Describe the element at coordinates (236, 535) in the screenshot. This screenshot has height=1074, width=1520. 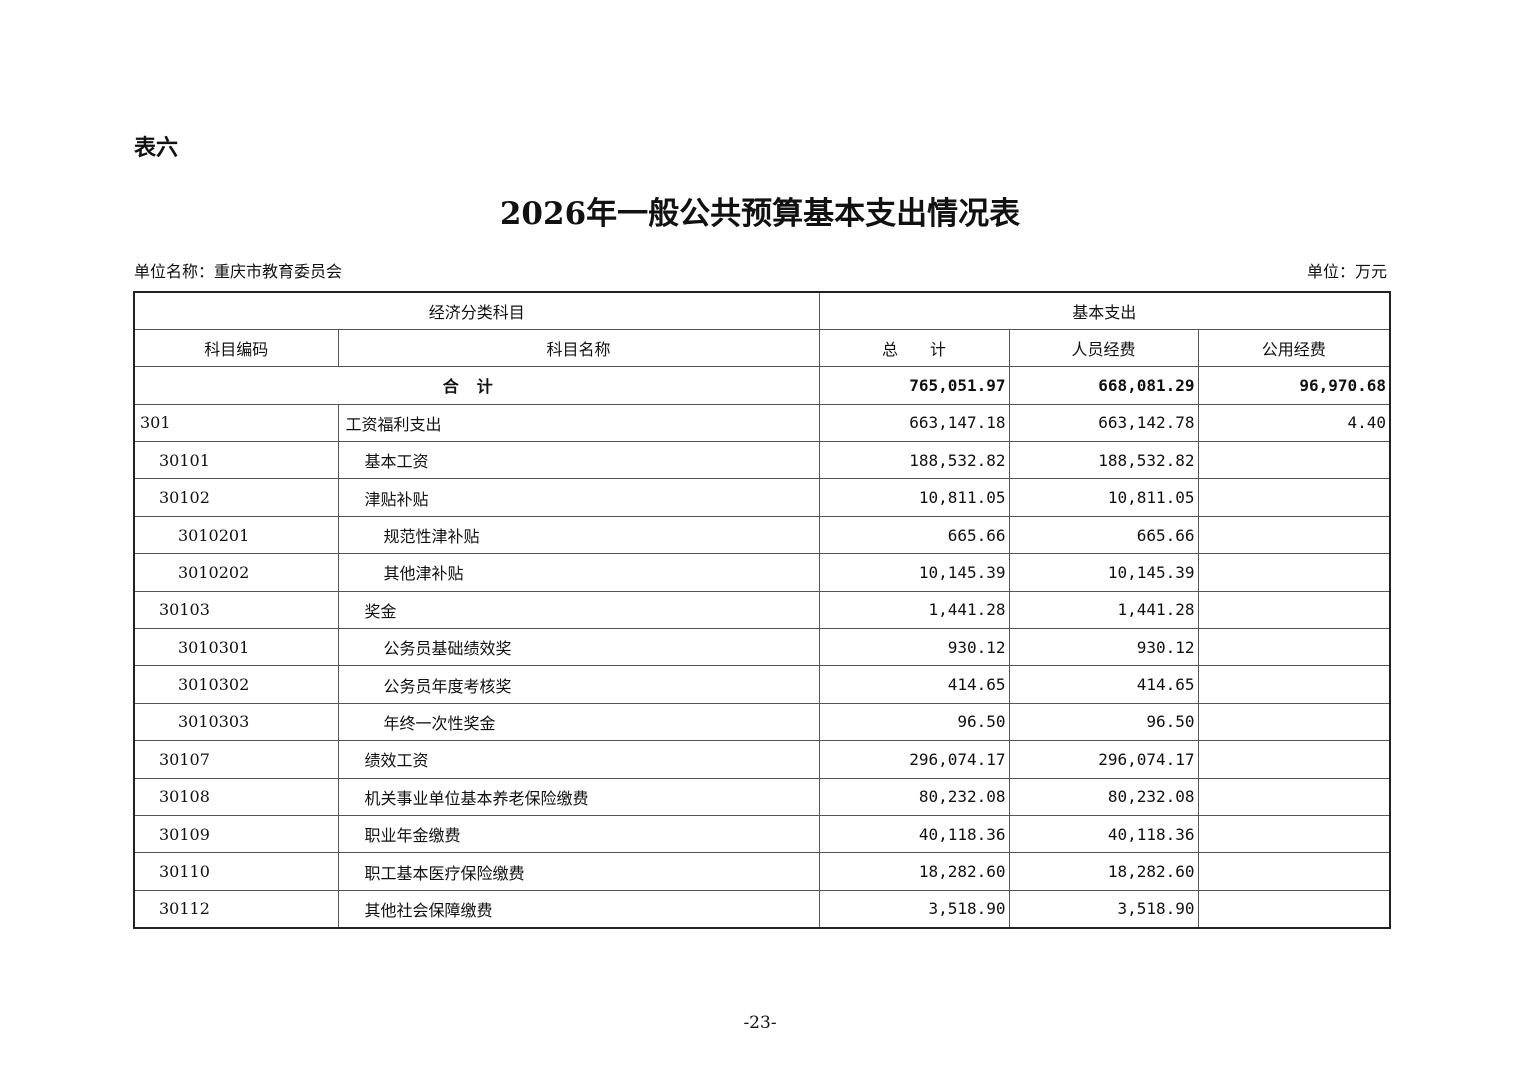
I see `row-code: 3010201` at that location.